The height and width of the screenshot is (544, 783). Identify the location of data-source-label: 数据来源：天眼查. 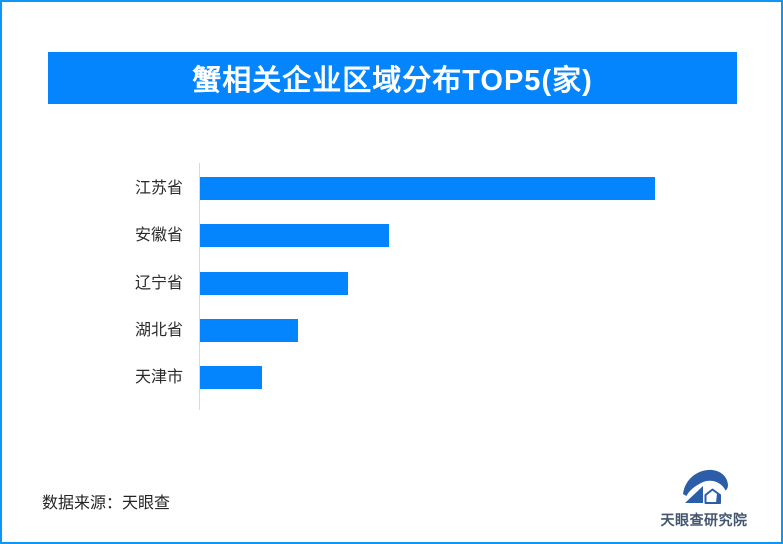
(106, 503).